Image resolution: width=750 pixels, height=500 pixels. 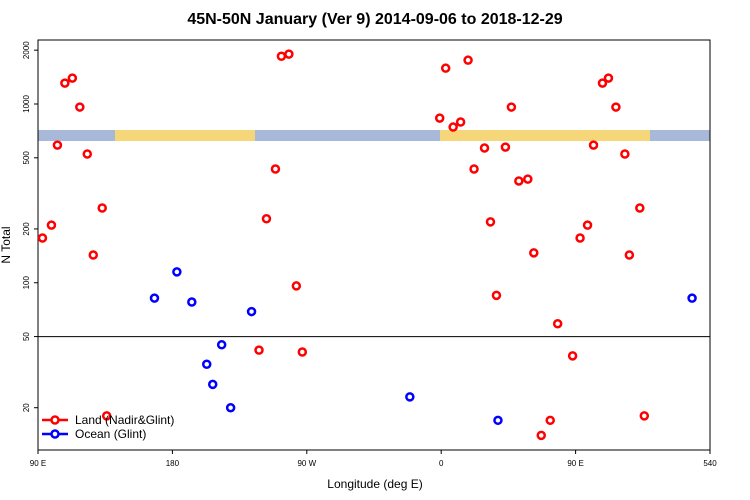 I want to click on y-tick-label: 50, so click(x=26, y=336).